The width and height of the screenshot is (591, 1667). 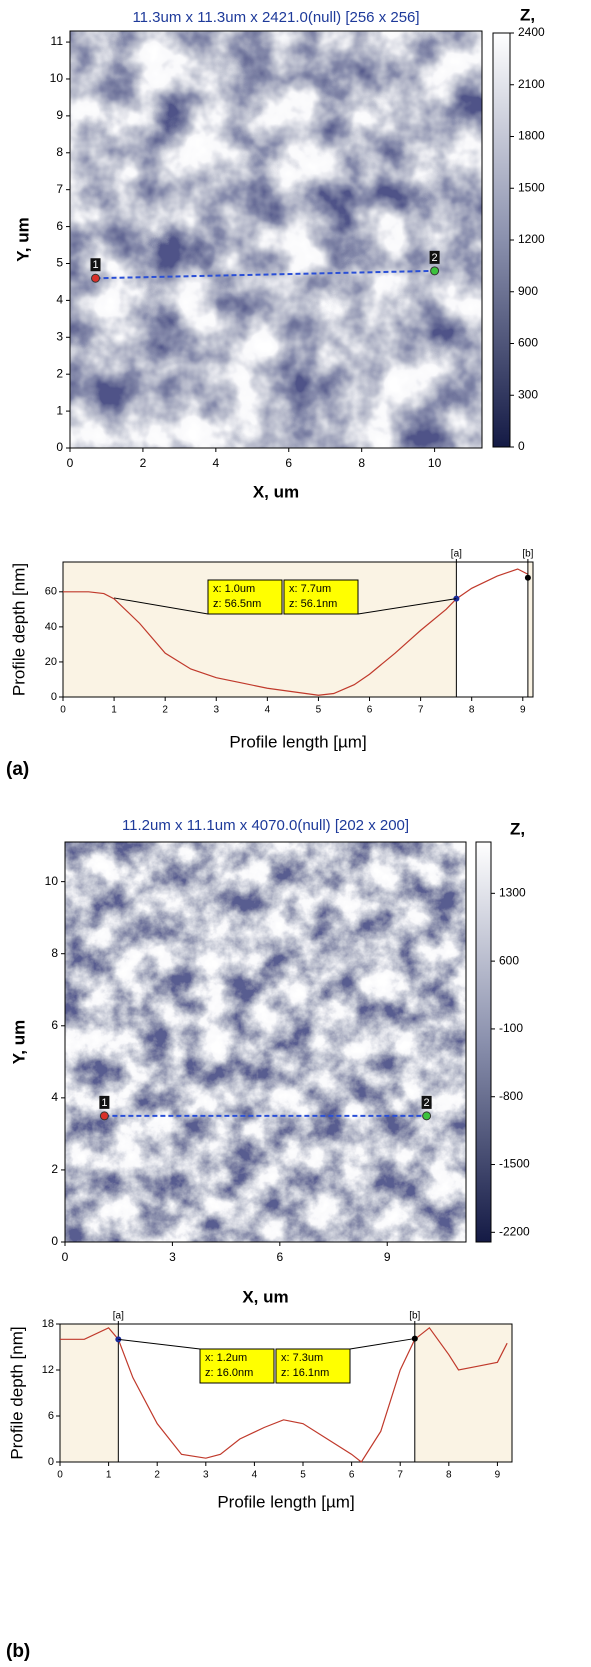 I want to click on x-tick-label: 10, so click(x=435, y=463).